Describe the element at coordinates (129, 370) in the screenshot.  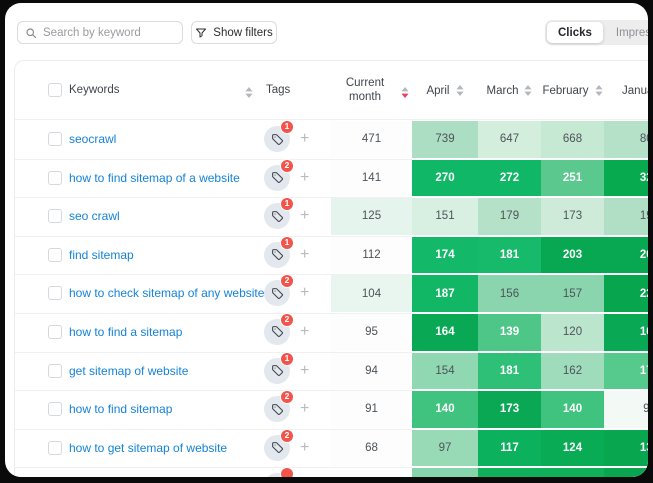
I see `keyword-link: get sitemap of website` at that location.